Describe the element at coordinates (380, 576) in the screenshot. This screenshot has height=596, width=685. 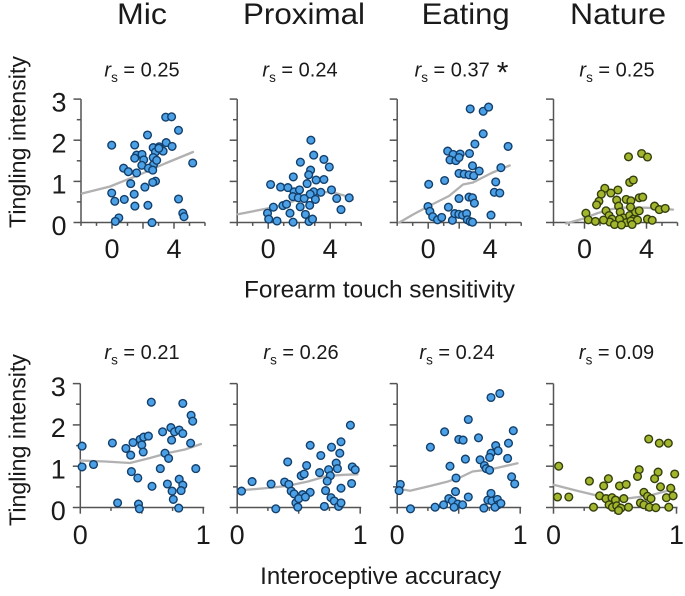
I see `svg-text: Interoceptive accuracy` at that location.